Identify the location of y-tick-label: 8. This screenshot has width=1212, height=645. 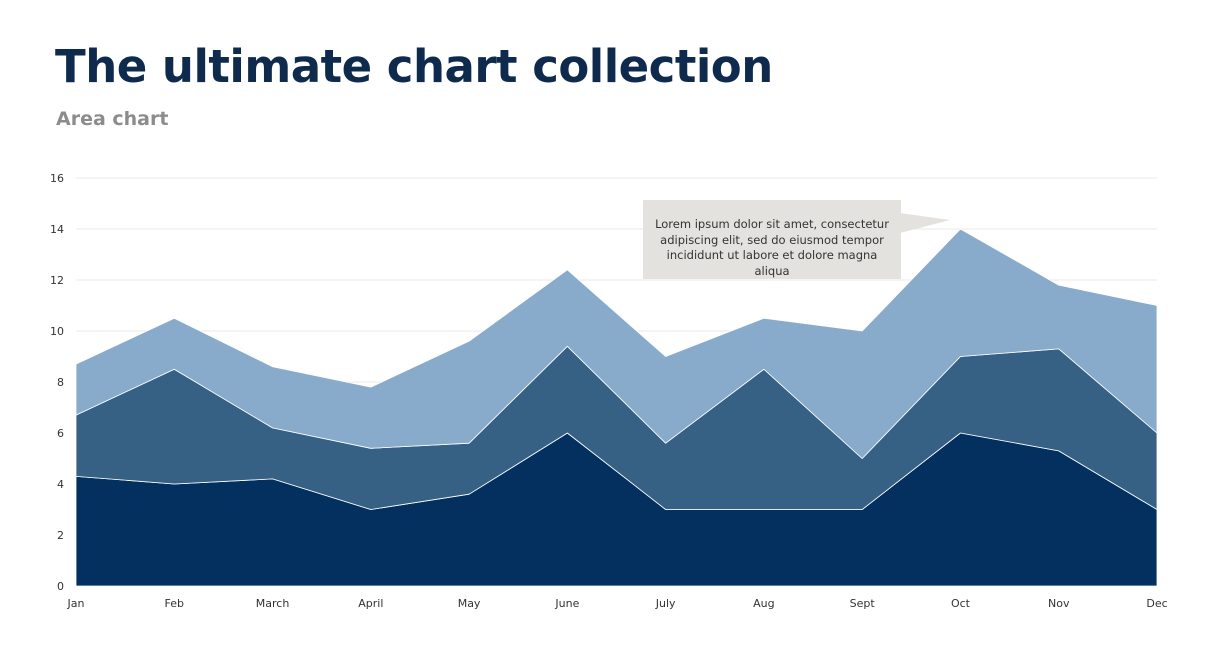
(60, 382).